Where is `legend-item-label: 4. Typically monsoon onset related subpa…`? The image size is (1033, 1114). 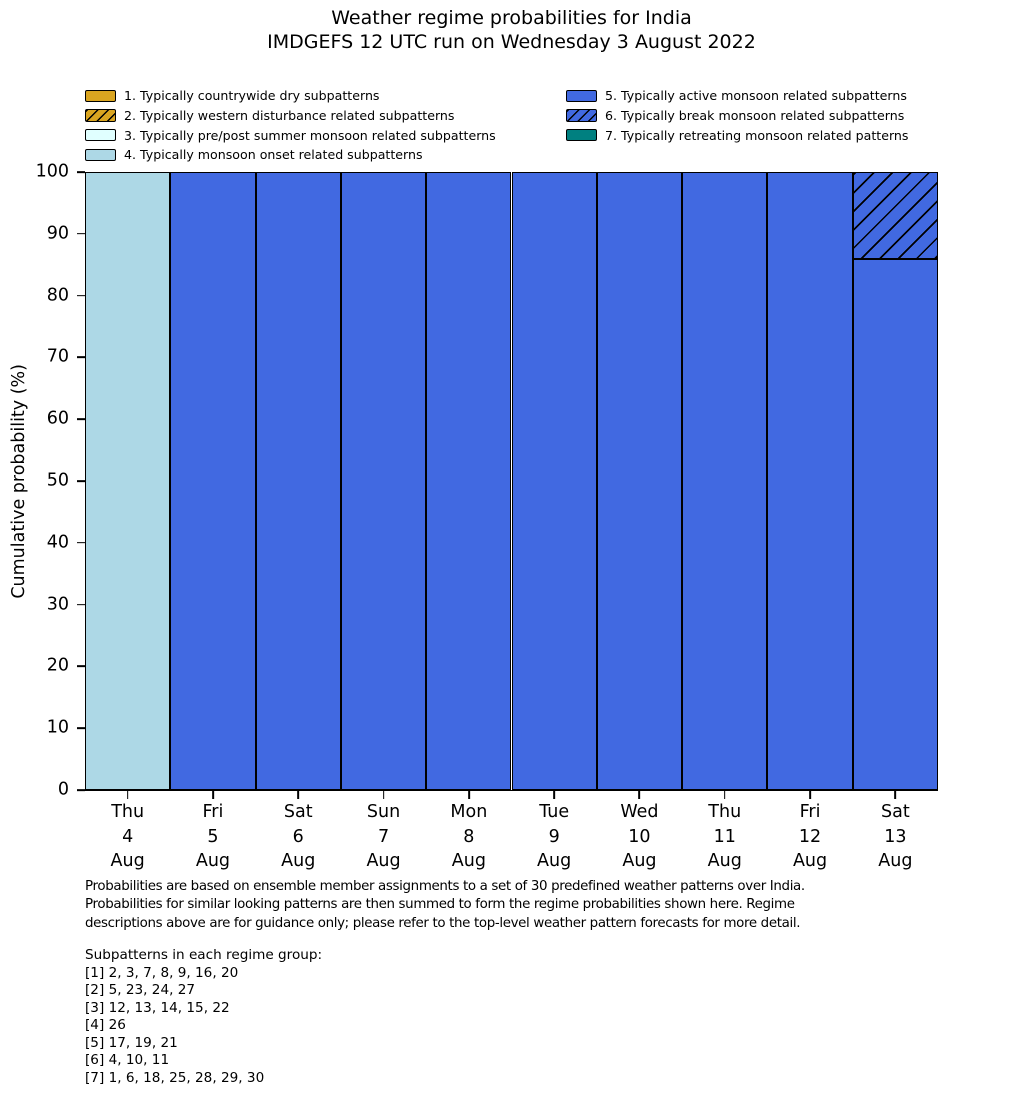 legend-item-label: 4. Typically monsoon onset related subpa… is located at coordinates (273, 155).